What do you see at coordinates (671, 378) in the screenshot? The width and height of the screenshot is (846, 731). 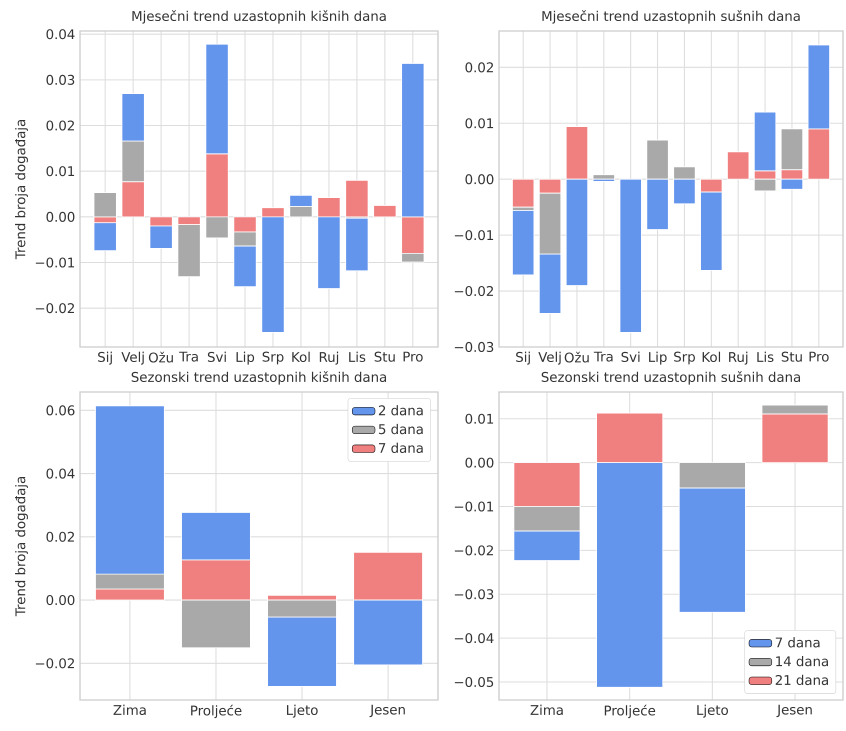 I see `chart-title: Sezonski trend uzastopnih sušnih dana` at bounding box center [671, 378].